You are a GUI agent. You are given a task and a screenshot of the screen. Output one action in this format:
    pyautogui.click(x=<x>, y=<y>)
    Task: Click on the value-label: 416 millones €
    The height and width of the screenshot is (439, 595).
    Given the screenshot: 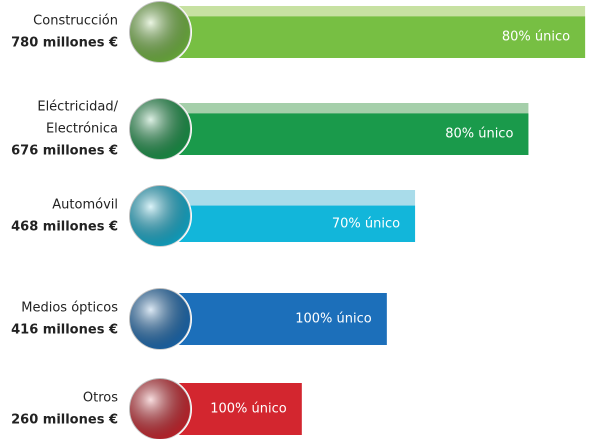 What is the action you would take?
    pyautogui.click(x=64, y=330)
    